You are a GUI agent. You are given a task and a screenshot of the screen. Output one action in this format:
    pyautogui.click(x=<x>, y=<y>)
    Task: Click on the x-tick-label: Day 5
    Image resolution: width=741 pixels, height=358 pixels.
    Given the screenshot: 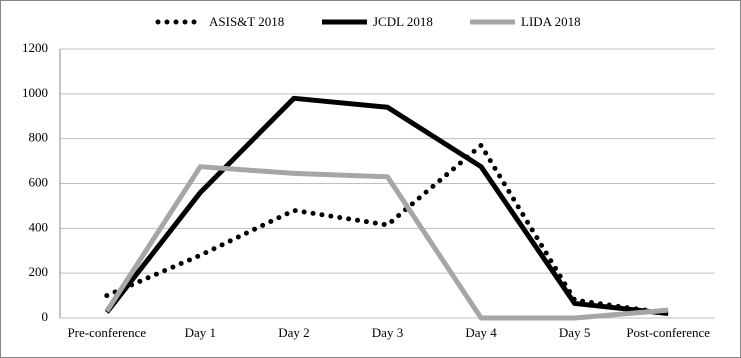 What is the action you would take?
    pyautogui.click(x=574, y=332)
    